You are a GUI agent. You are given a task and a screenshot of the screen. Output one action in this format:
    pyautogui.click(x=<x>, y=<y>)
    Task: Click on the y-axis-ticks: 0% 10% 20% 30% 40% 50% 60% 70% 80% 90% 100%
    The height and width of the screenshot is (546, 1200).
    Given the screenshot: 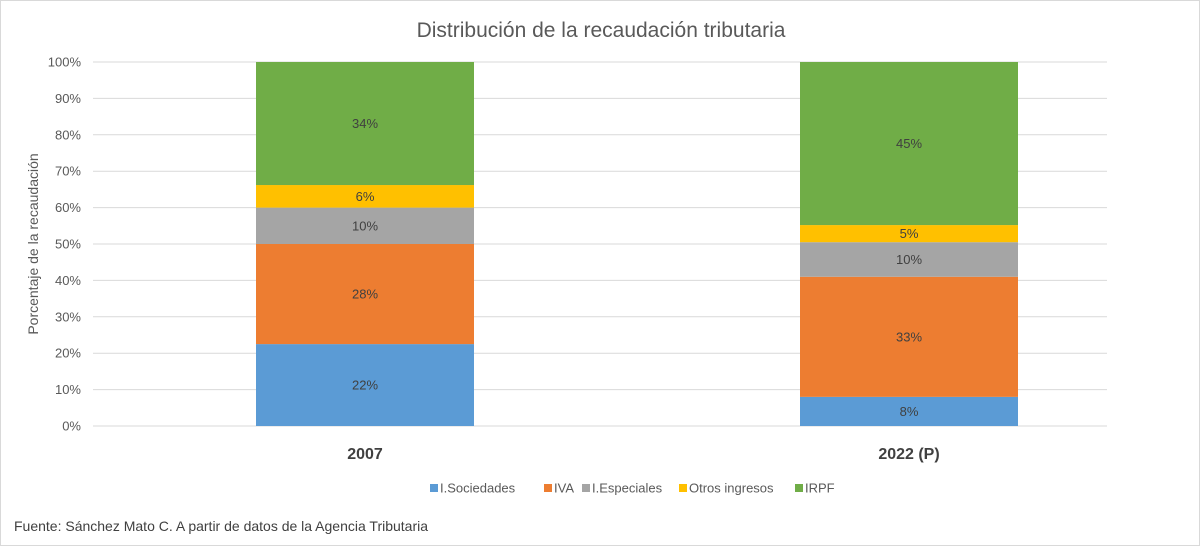 What is the action you would take?
    pyautogui.click(x=65, y=244)
    